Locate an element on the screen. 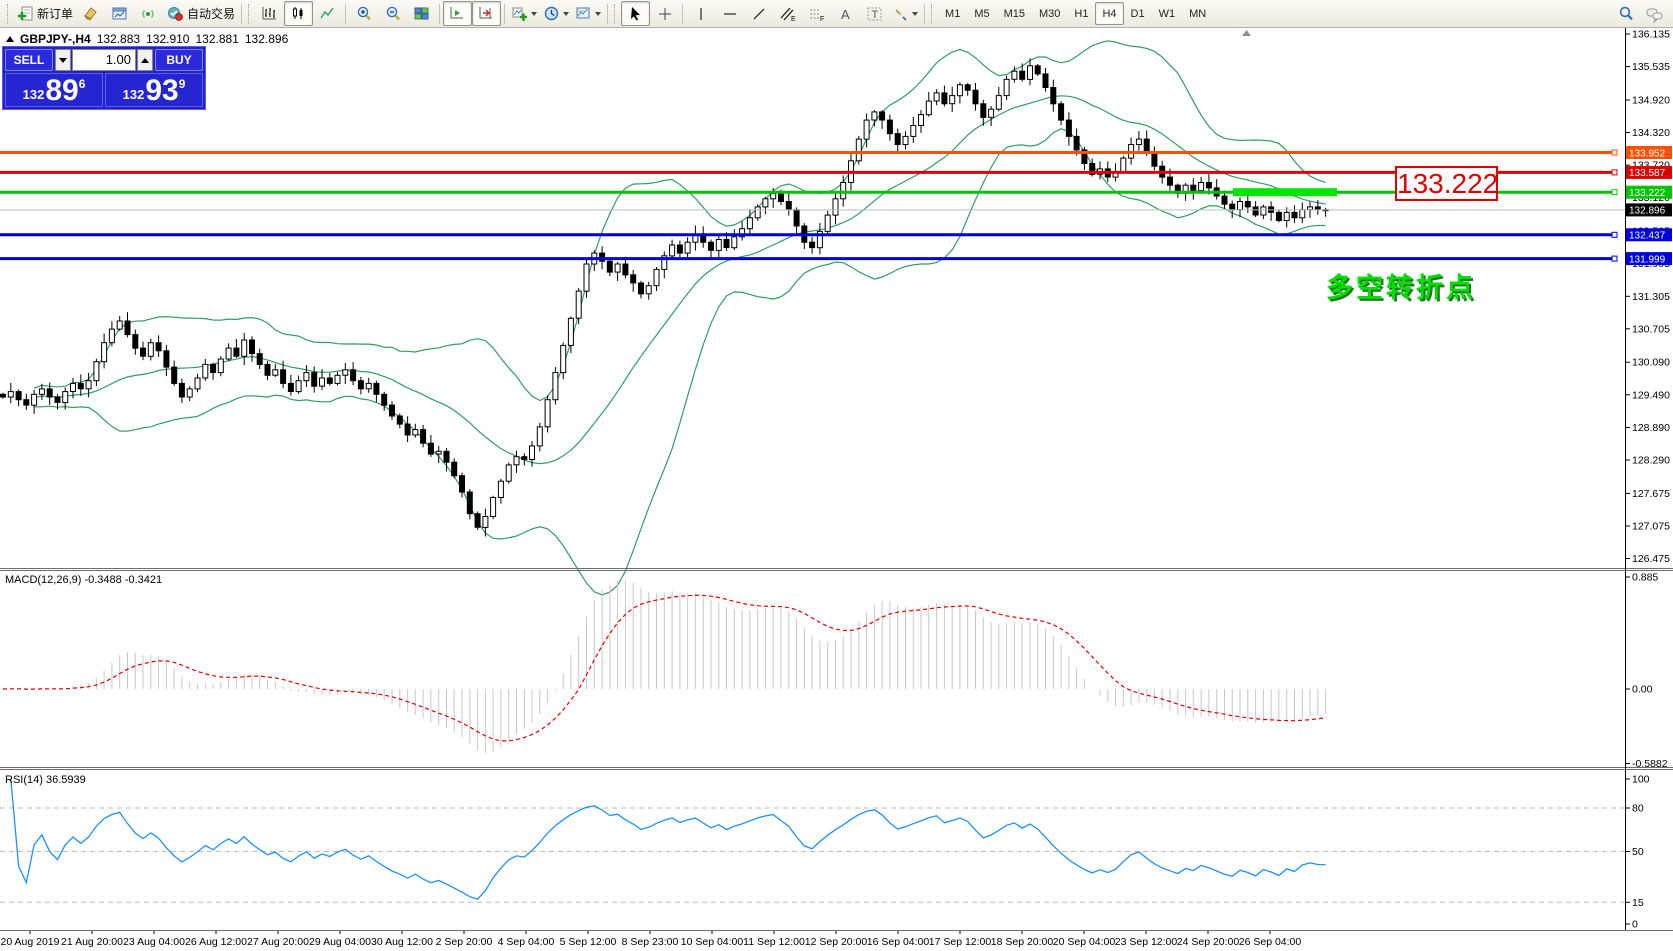  up-arrow-icon is located at coordinates (145, 58).